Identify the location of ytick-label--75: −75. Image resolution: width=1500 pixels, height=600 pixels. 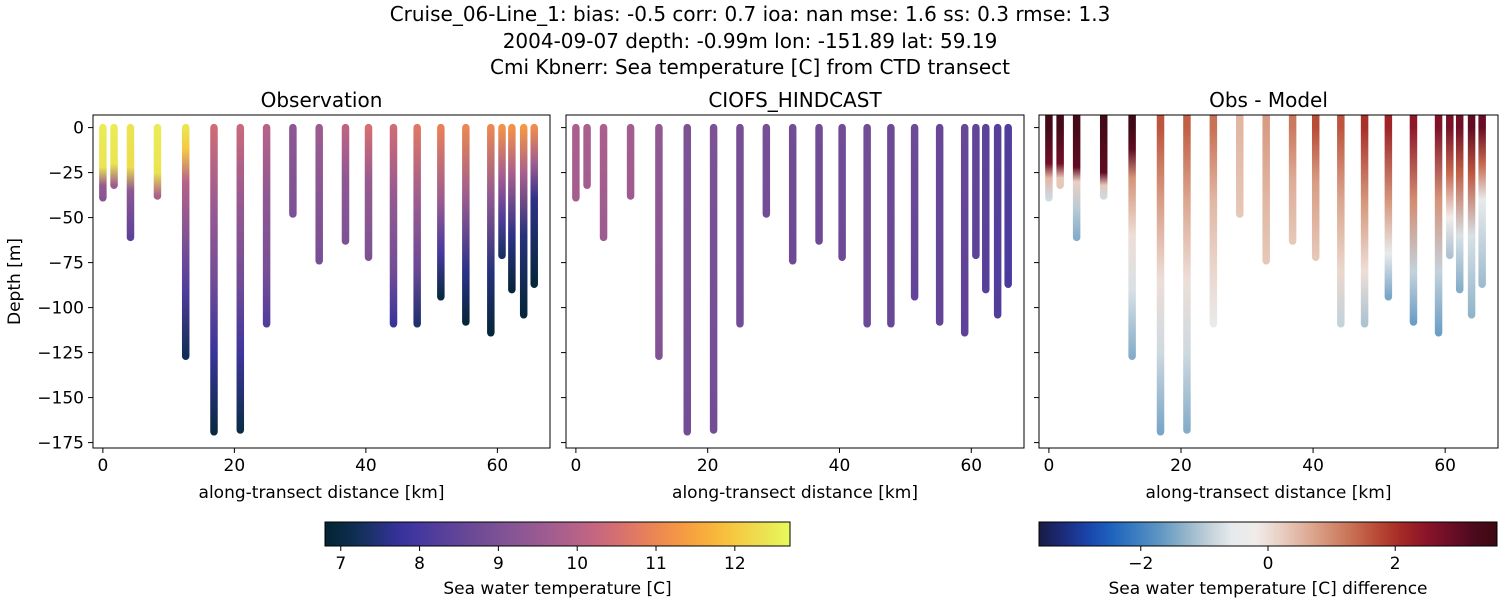
(66, 264).